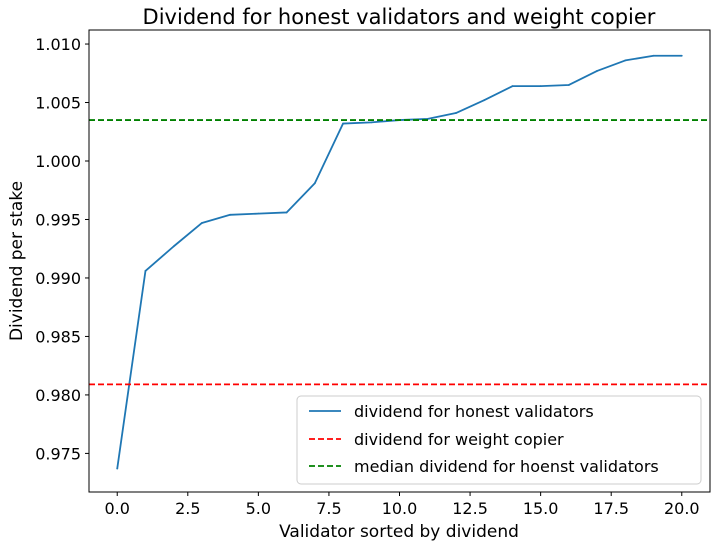 Image resolution: width=717 pixels, height=548 pixels. I want to click on legend-label-weight-copier: dividend for weight copier, so click(459, 439).